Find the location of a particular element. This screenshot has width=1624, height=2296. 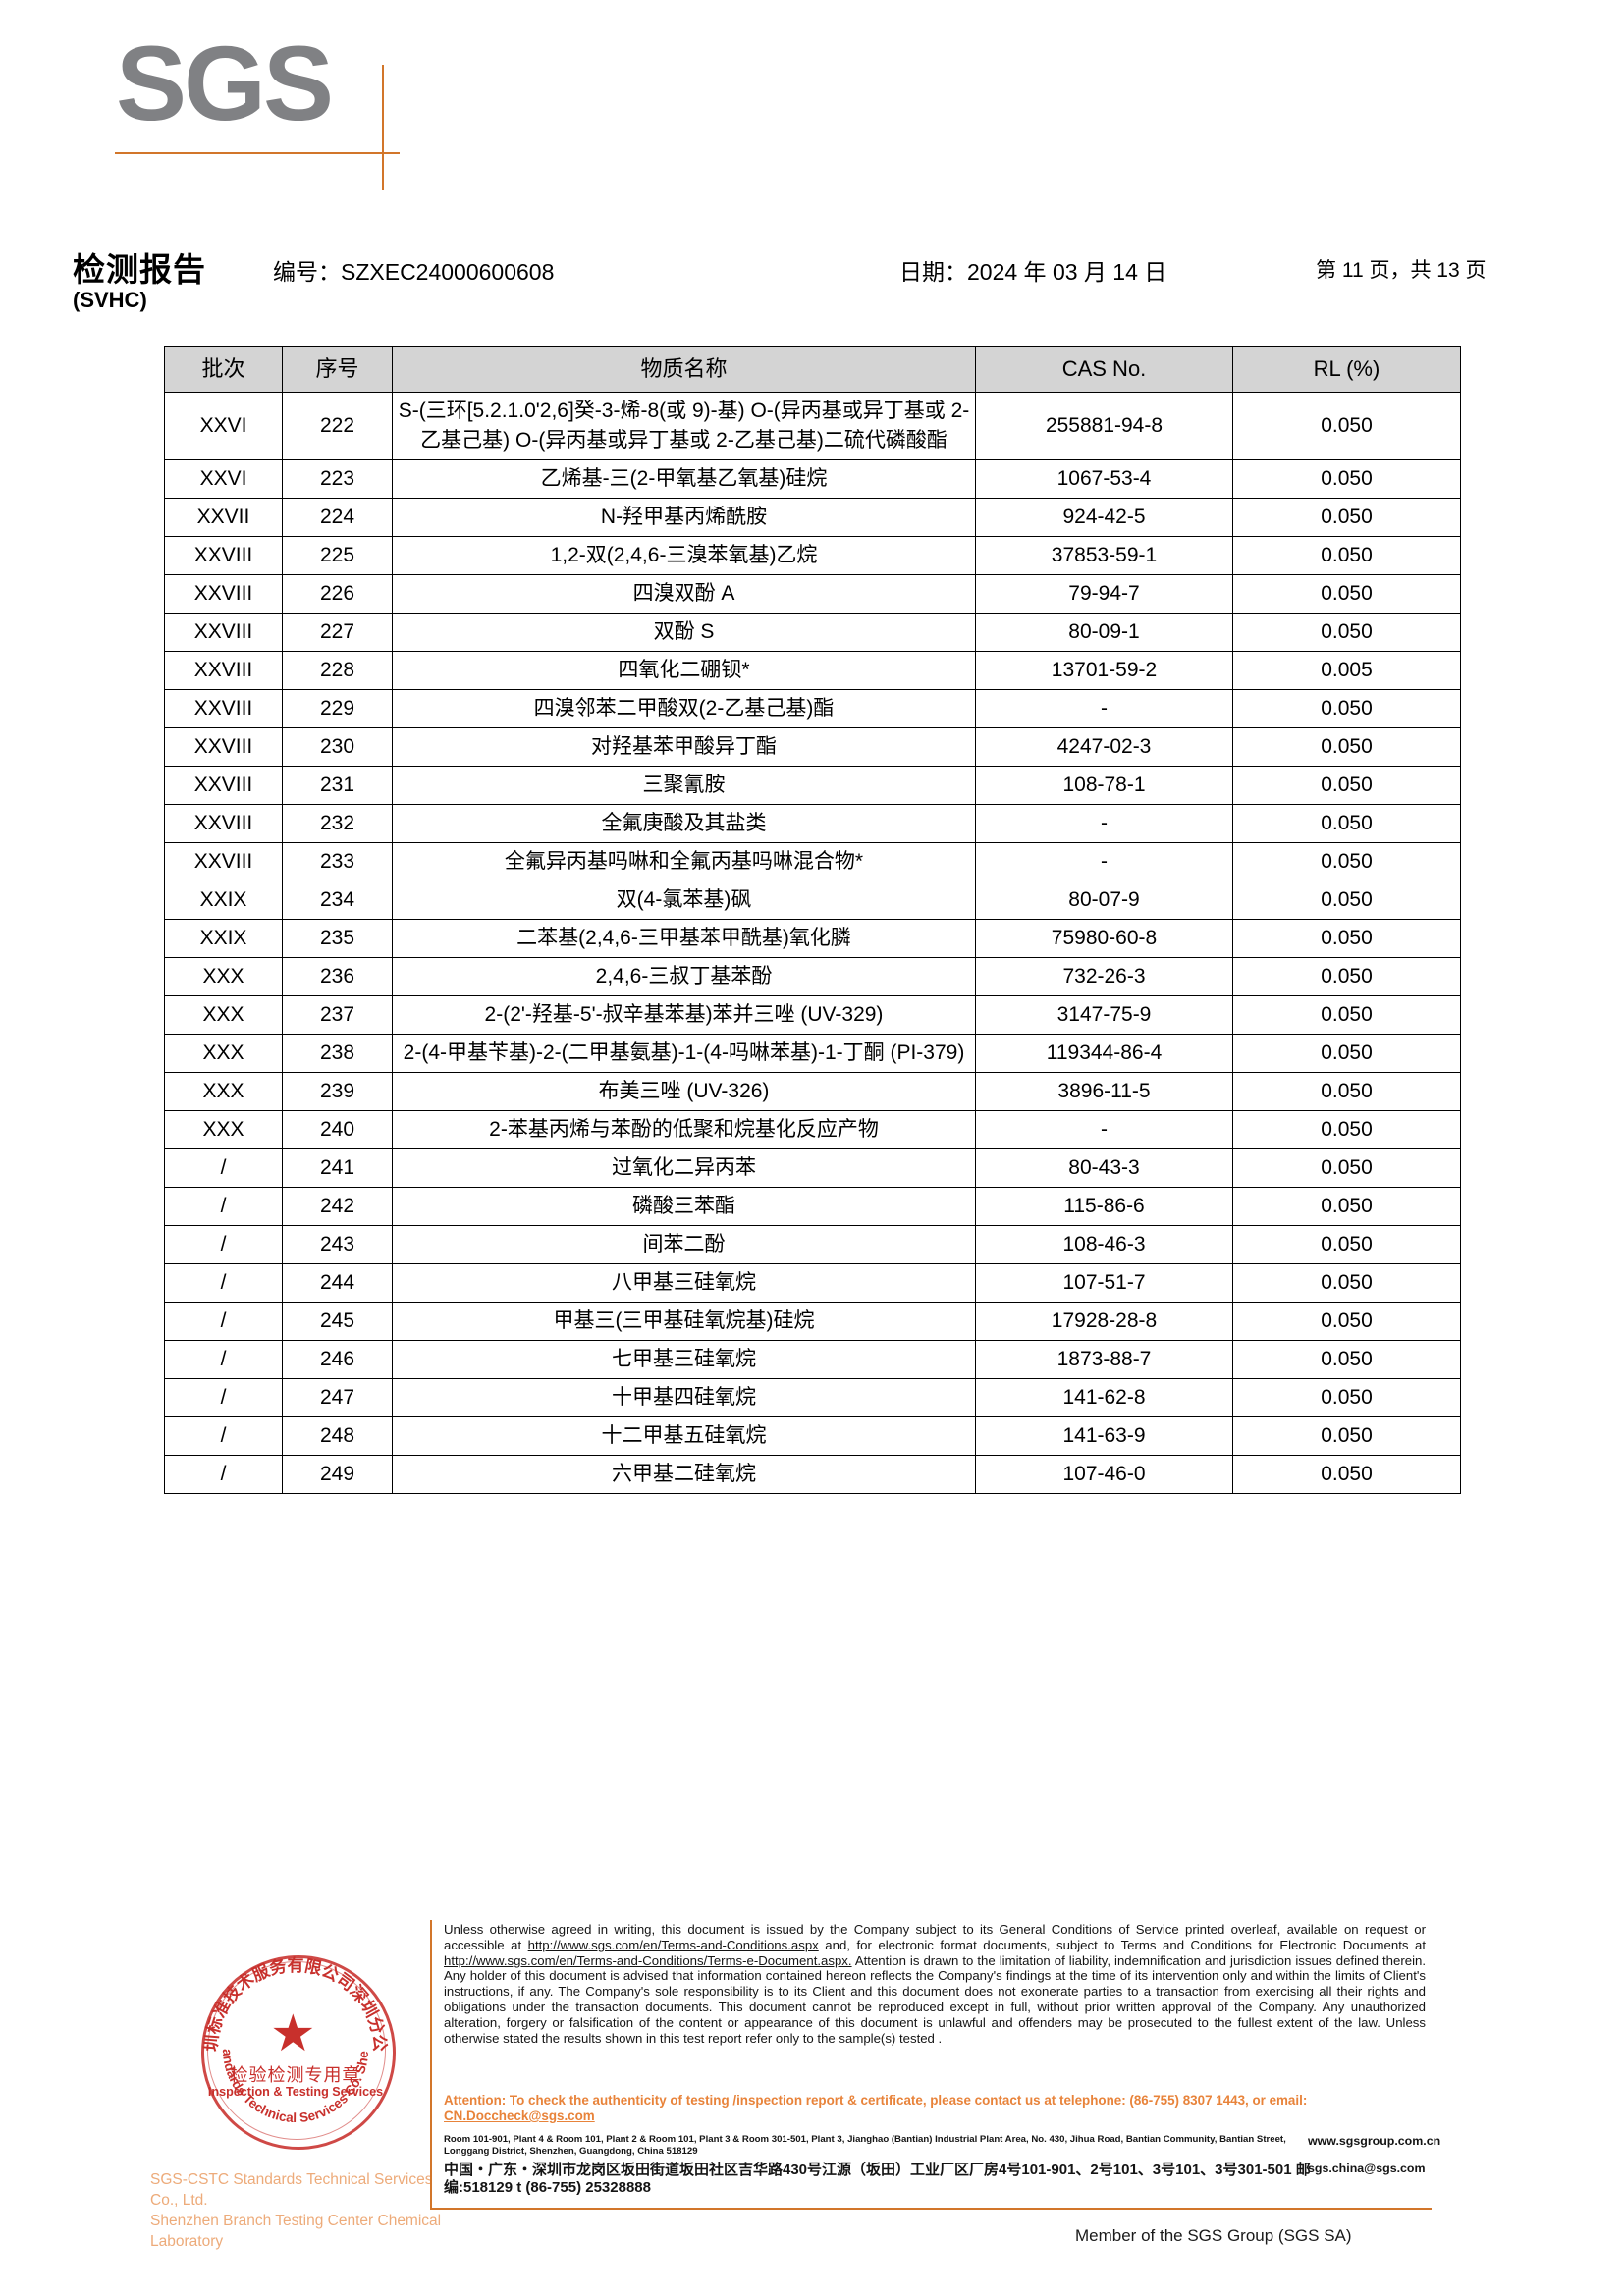

cell-batch: XXIX is located at coordinates (223, 938).